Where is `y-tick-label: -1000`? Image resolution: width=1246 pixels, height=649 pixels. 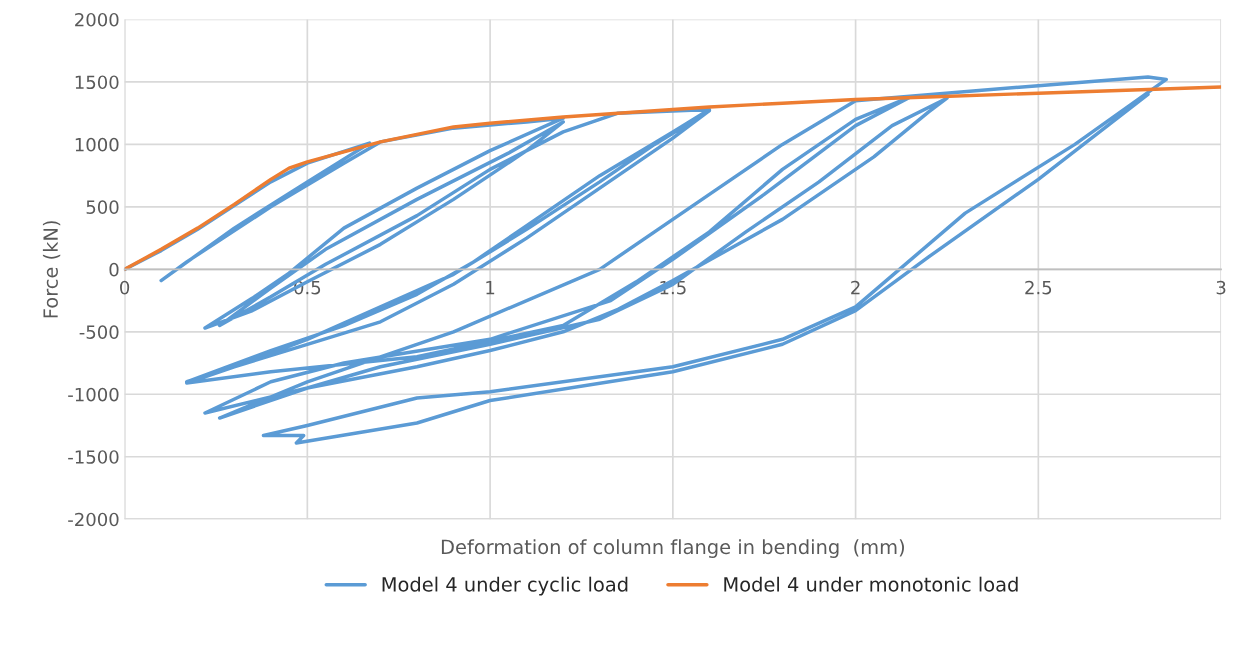
y-tick-label: -1000 is located at coordinates (93, 394).